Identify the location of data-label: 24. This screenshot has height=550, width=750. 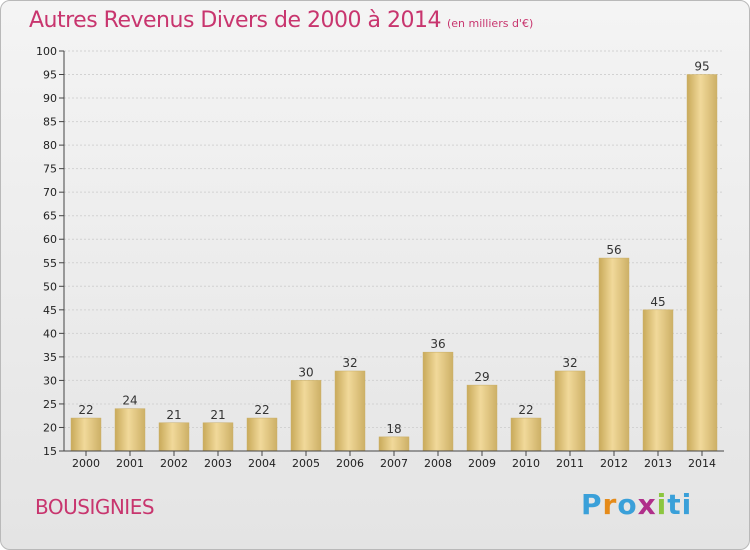
(129, 401).